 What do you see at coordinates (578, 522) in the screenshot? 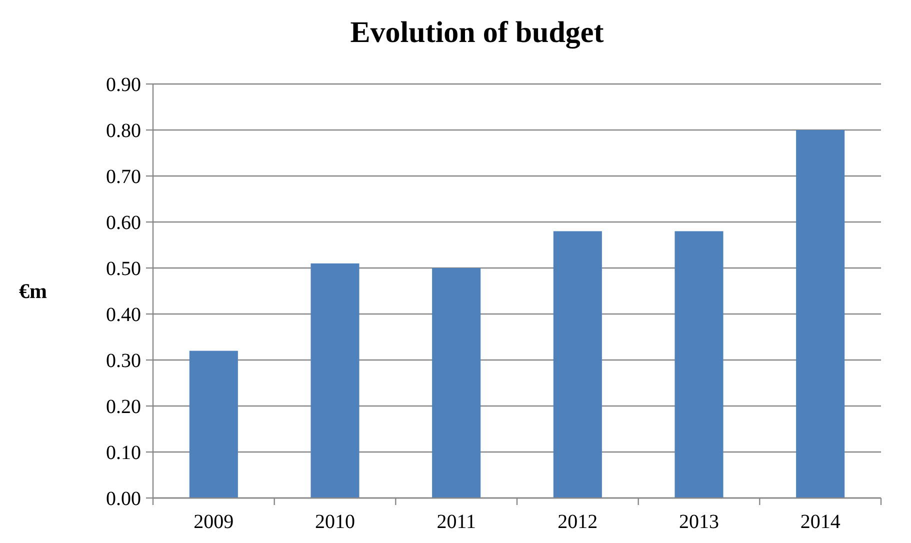
I see `x-tick-label: 2012` at bounding box center [578, 522].